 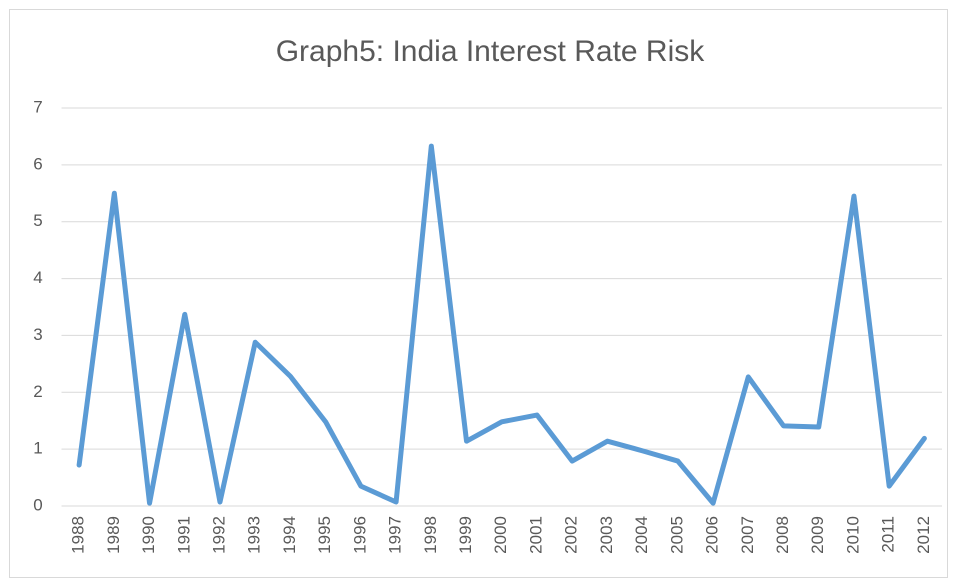 I want to click on x-tick-label: 1994, so click(x=289, y=535).